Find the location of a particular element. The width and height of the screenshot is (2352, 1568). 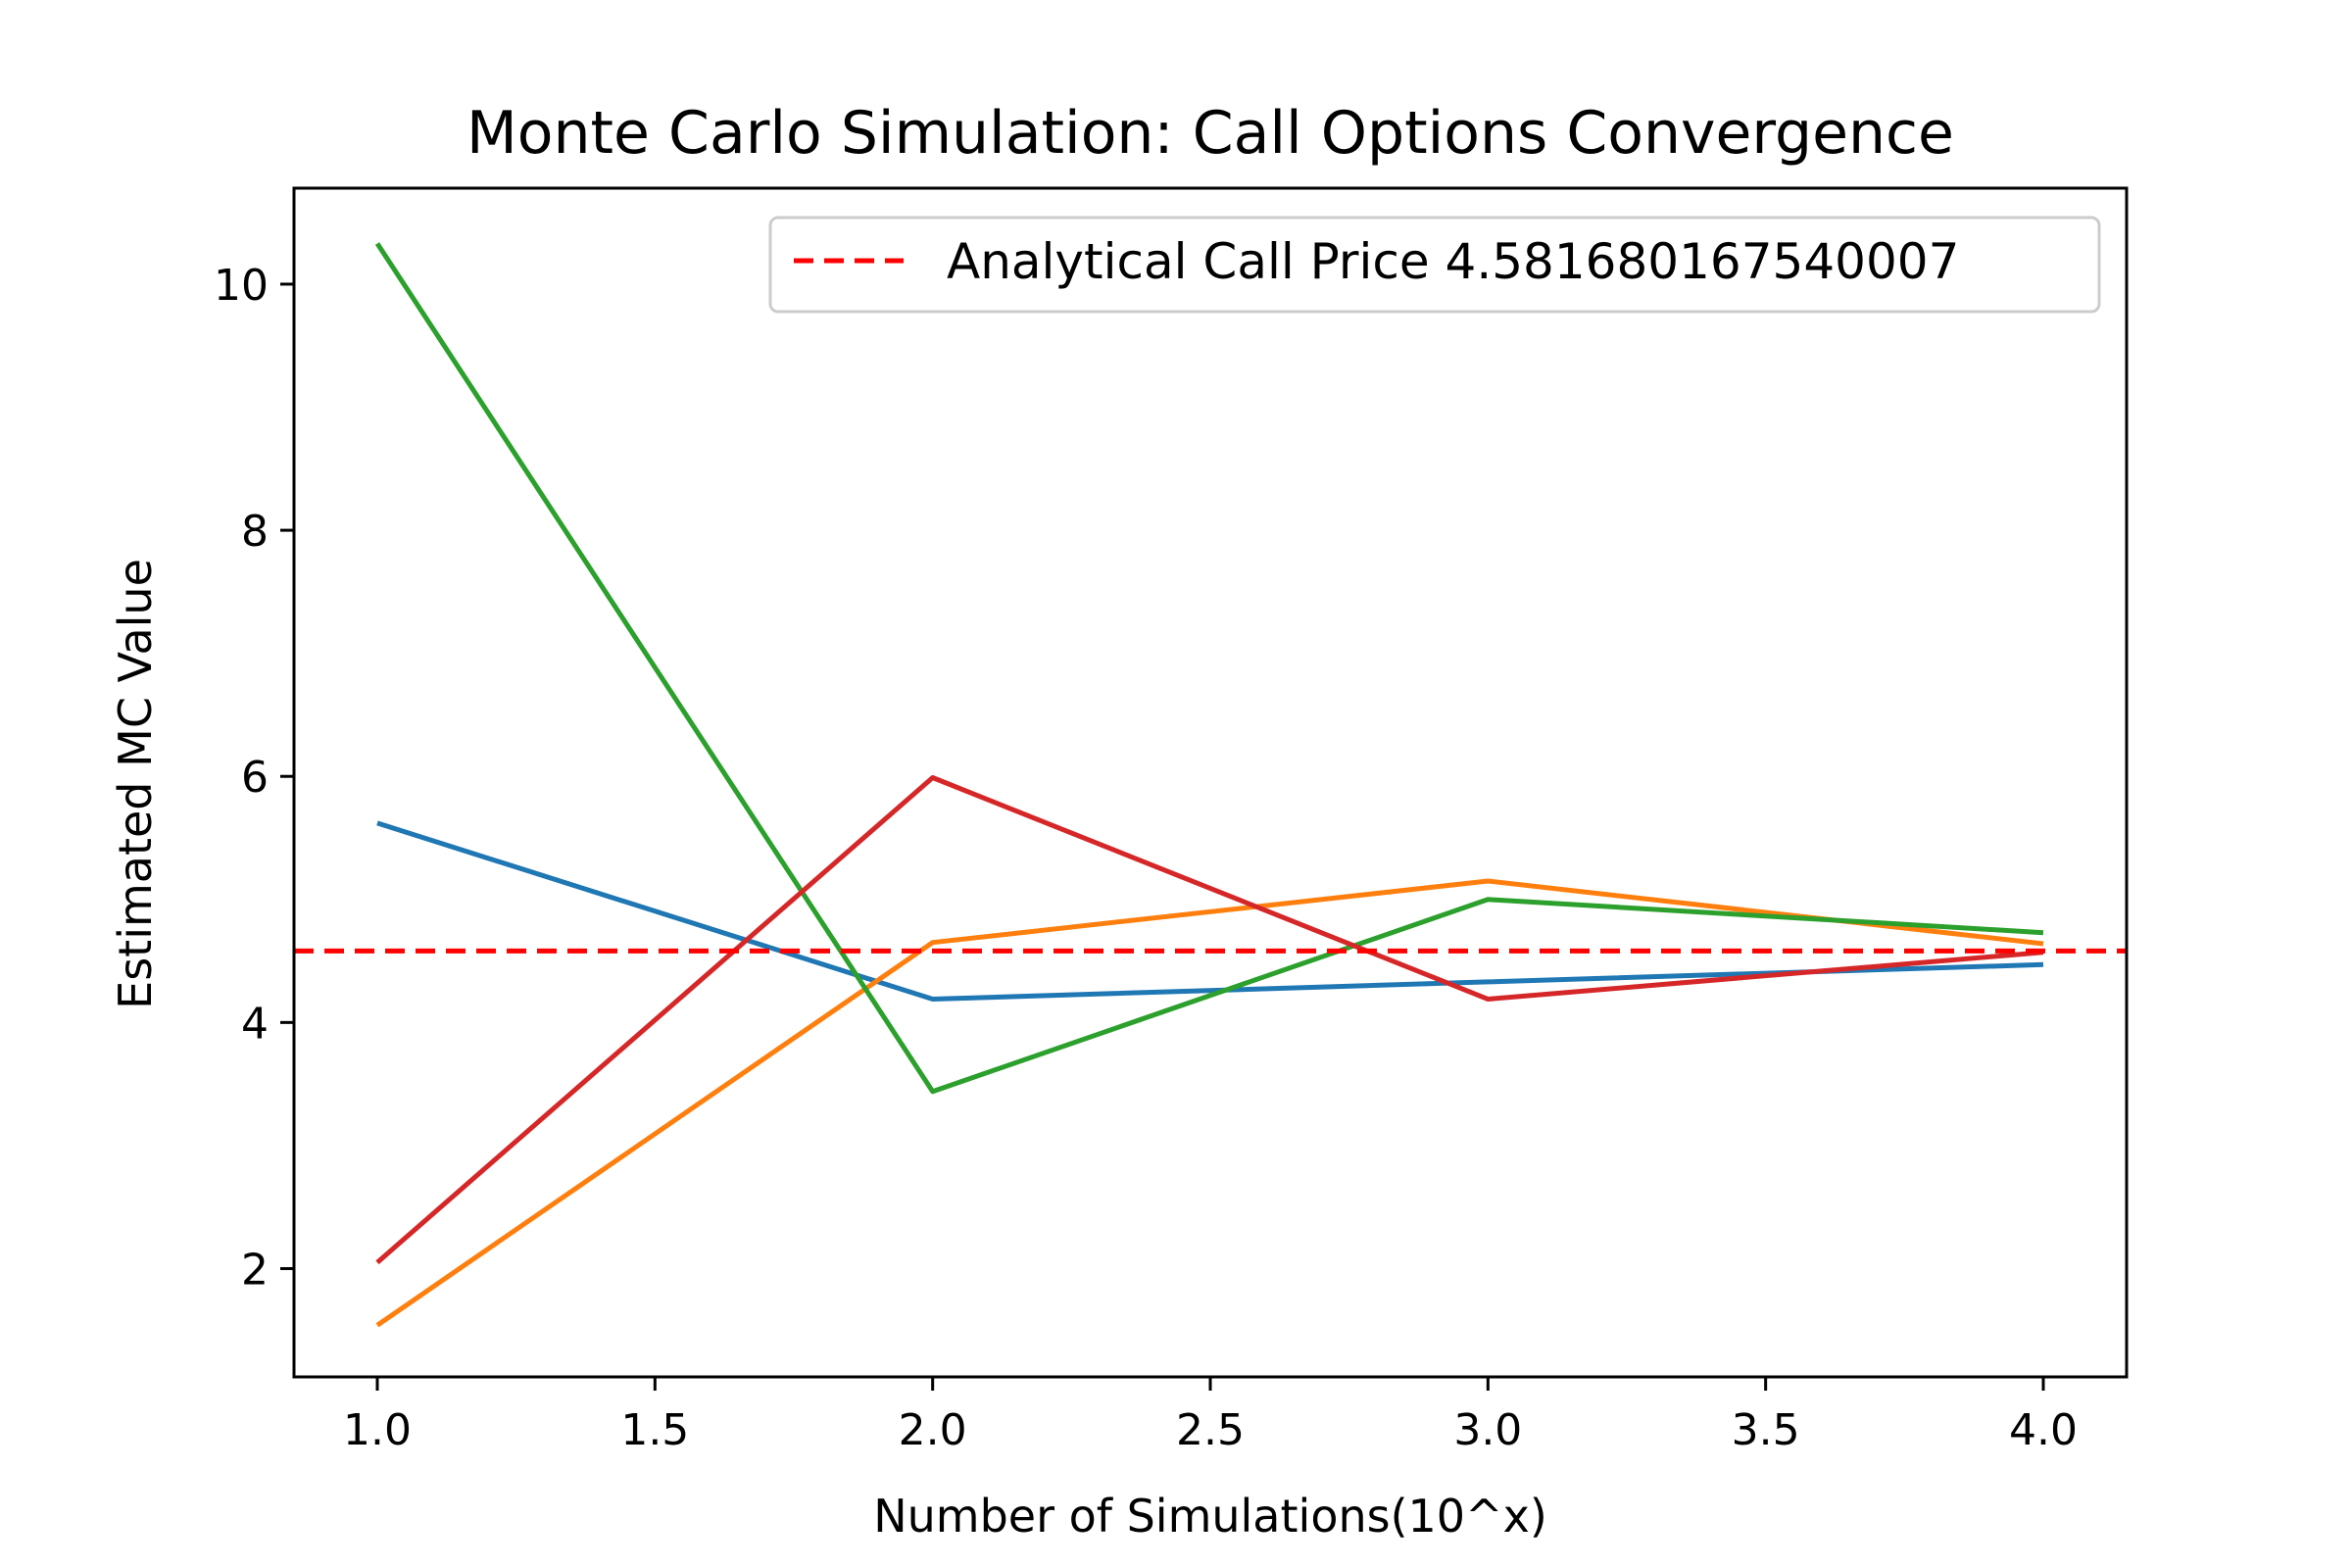

y-axis-label: Estimated MC Value is located at coordinates (135, 784).